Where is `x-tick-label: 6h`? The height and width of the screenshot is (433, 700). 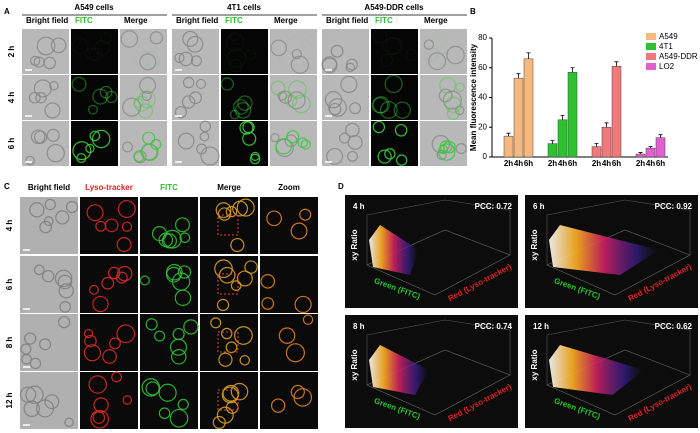
x-tick-label: 6h is located at coordinates (660, 163).